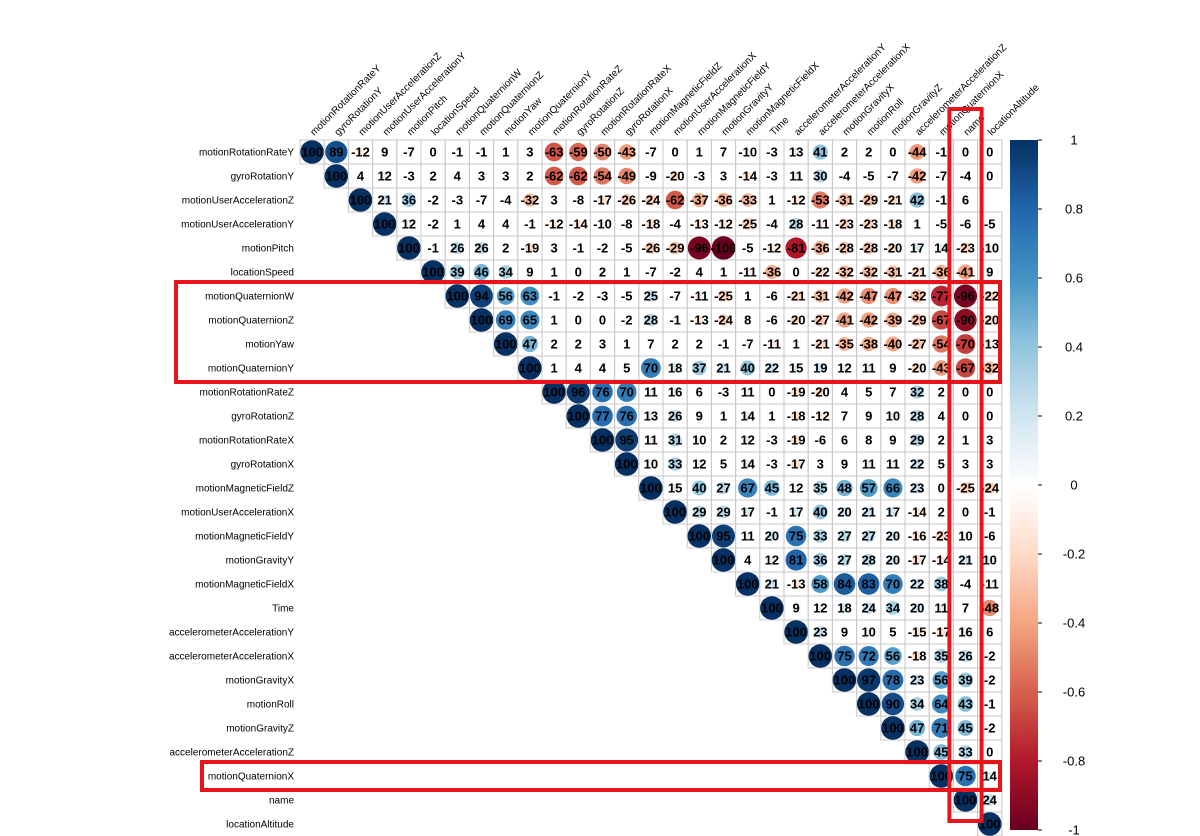  What do you see at coordinates (237, 513) in the screenshot?
I see `row-label: motionUserAccelerationX` at bounding box center [237, 513].